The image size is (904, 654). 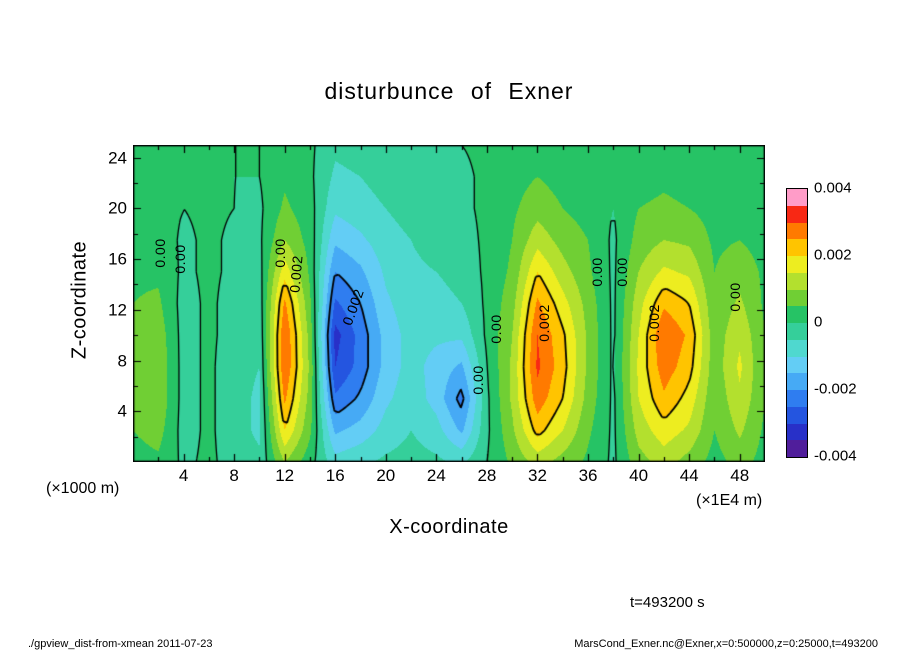 What do you see at coordinates (120, 644) in the screenshot?
I see `footer-command-line: ./gpview_dist-from-xmean 2011-07-23` at bounding box center [120, 644].